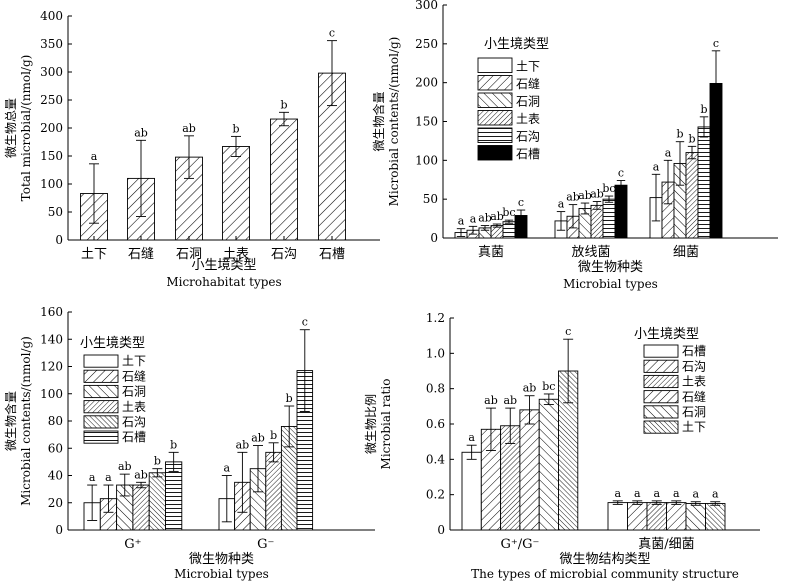 The height and width of the screenshot is (584, 800). Describe the element at coordinates (435, 424) in the screenshot. I see `y-tick-label-d: 0.6` at that location.